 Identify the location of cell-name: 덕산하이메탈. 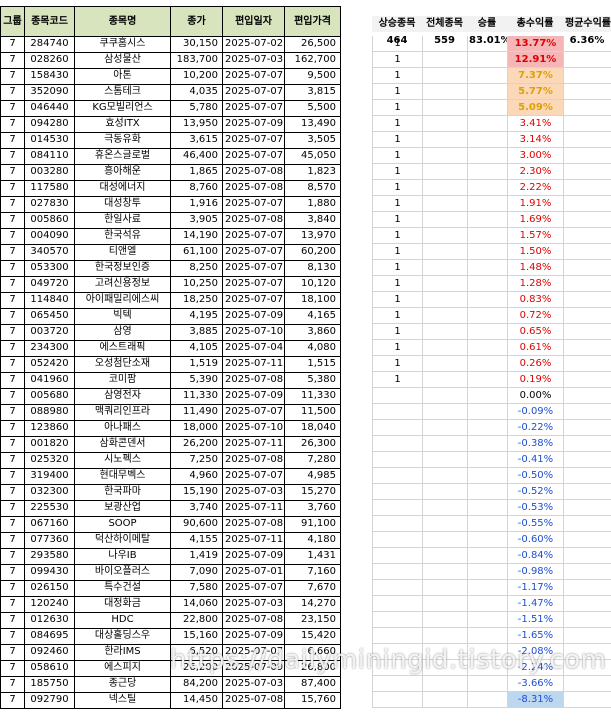
(122, 540).